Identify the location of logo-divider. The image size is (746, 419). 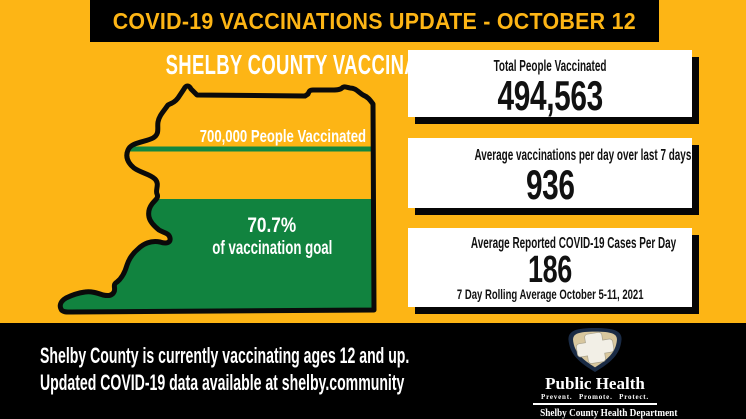
(595, 404).